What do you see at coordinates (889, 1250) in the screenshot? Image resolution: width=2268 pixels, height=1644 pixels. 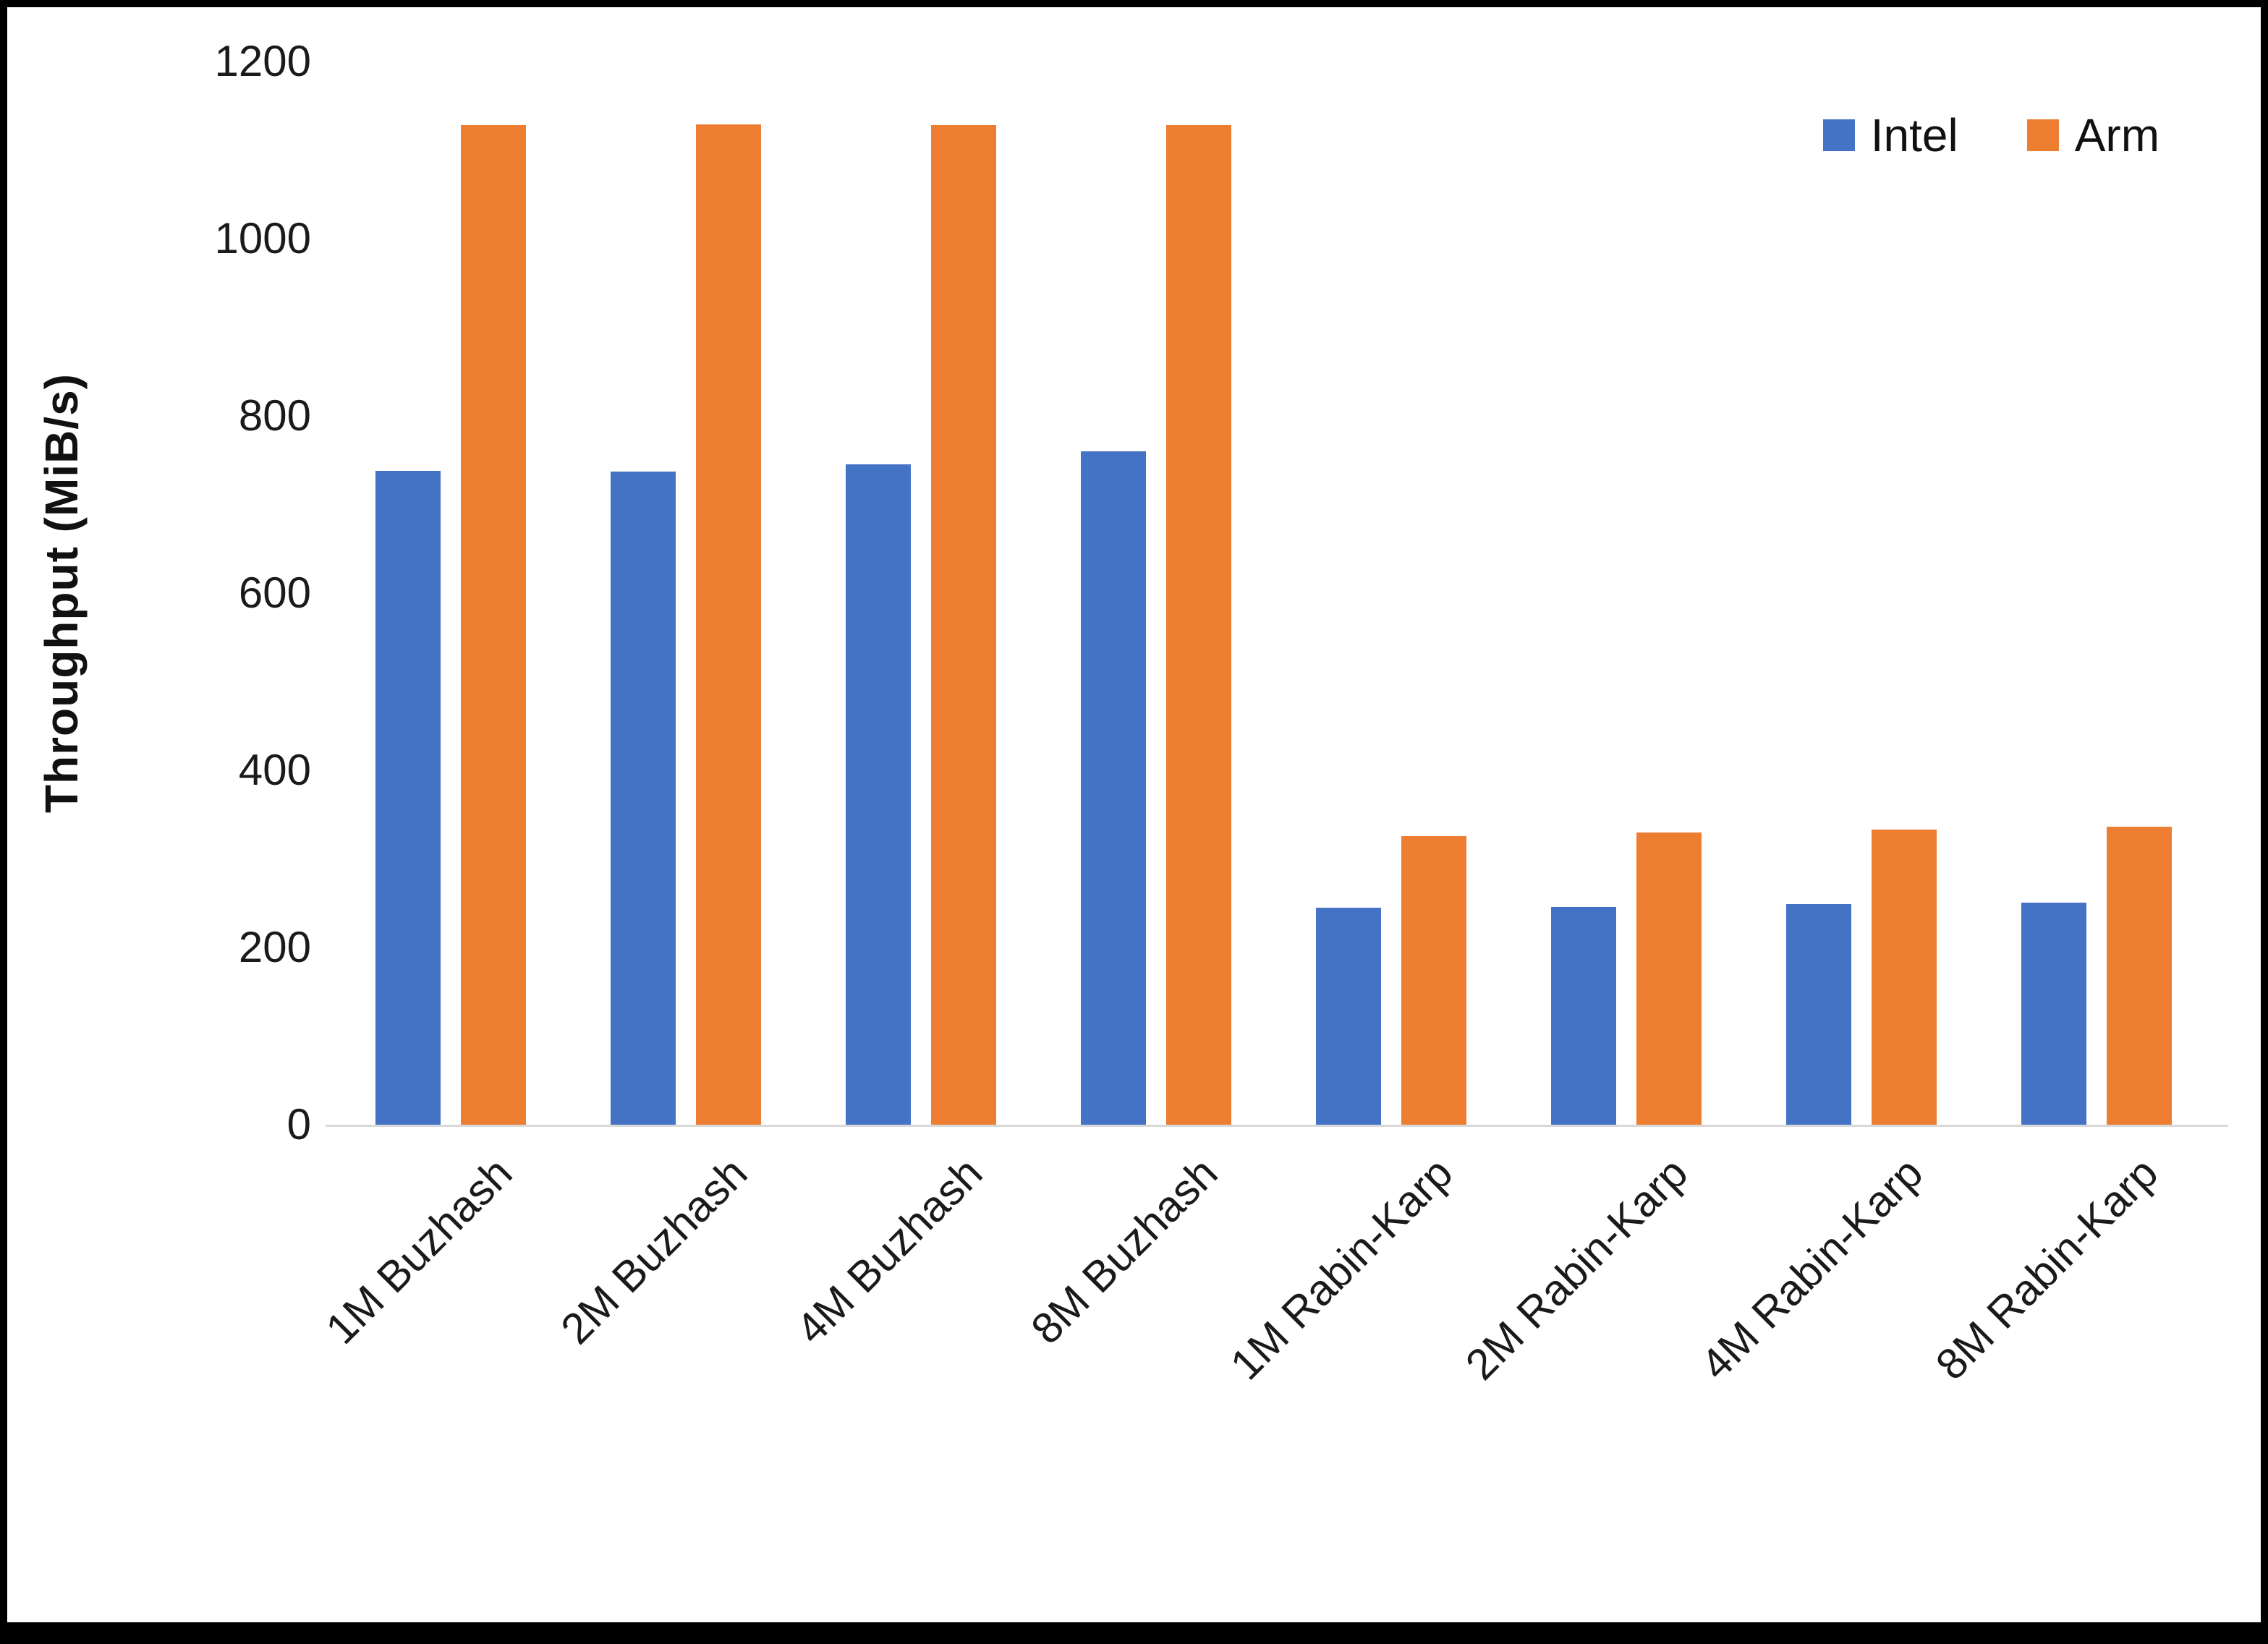 I see `x-axis-label-4m-buzhash: 4M Buzhash` at bounding box center [889, 1250].